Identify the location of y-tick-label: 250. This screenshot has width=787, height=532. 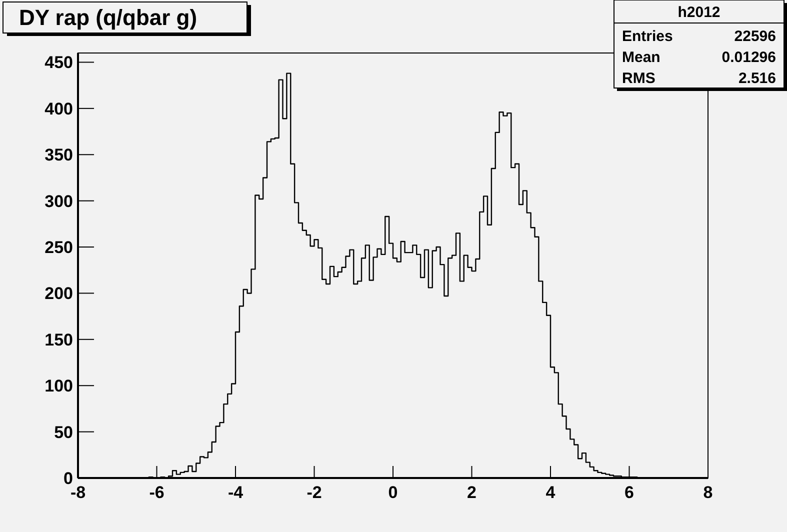
(58, 247).